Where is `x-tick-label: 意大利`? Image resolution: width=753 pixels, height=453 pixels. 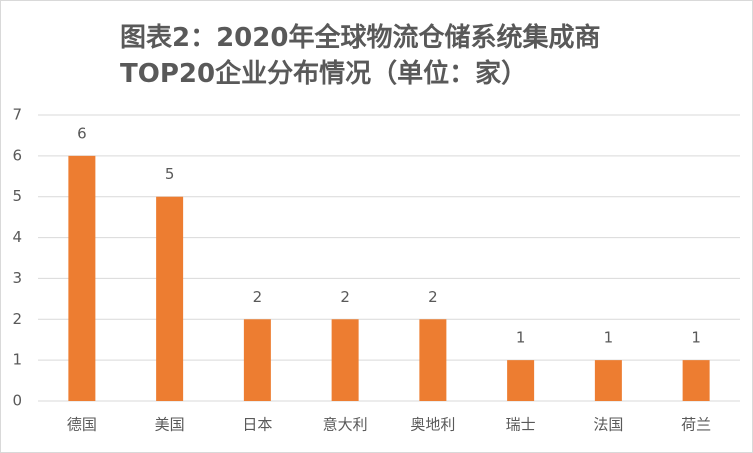 x-tick-label: 意大利 is located at coordinates (345, 425).